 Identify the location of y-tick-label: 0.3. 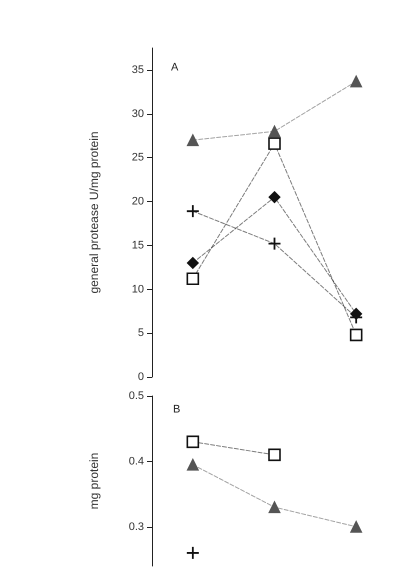
(136, 526).